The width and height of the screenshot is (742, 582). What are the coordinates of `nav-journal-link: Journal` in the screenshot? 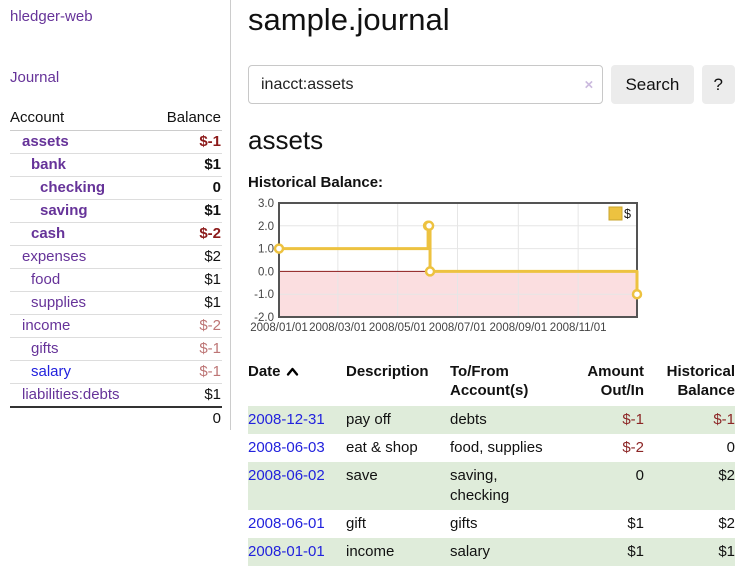 It's located at (35, 77).